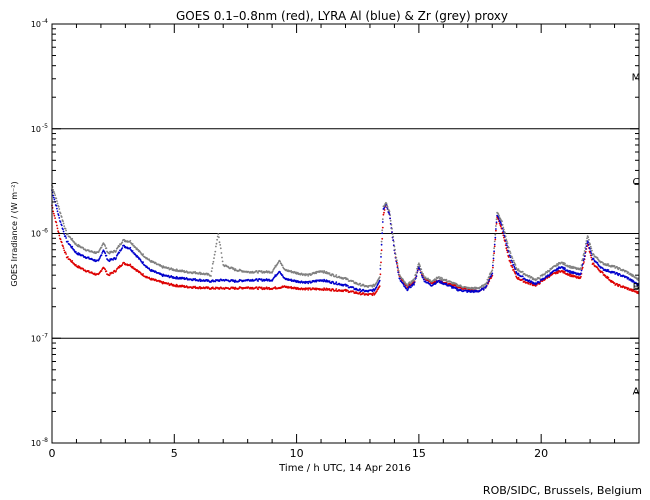 The image size is (650, 500). What do you see at coordinates (45, 21) in the screenshot?
I see `y-tick-exponent: -4` at bounding box center [45, 21].